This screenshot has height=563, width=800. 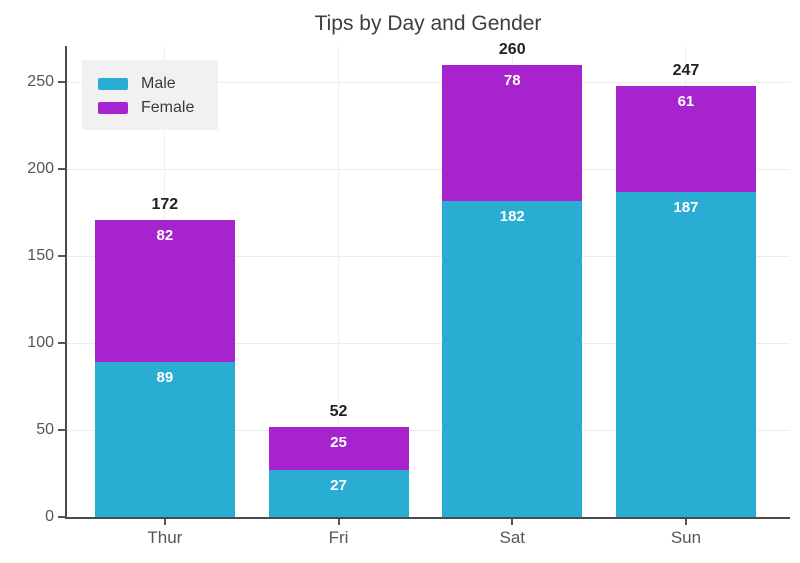 What do you see at coordinates (49, 516) in the screenshot?
I see `y-tick-label: 0` at bounding box center [49, 516].